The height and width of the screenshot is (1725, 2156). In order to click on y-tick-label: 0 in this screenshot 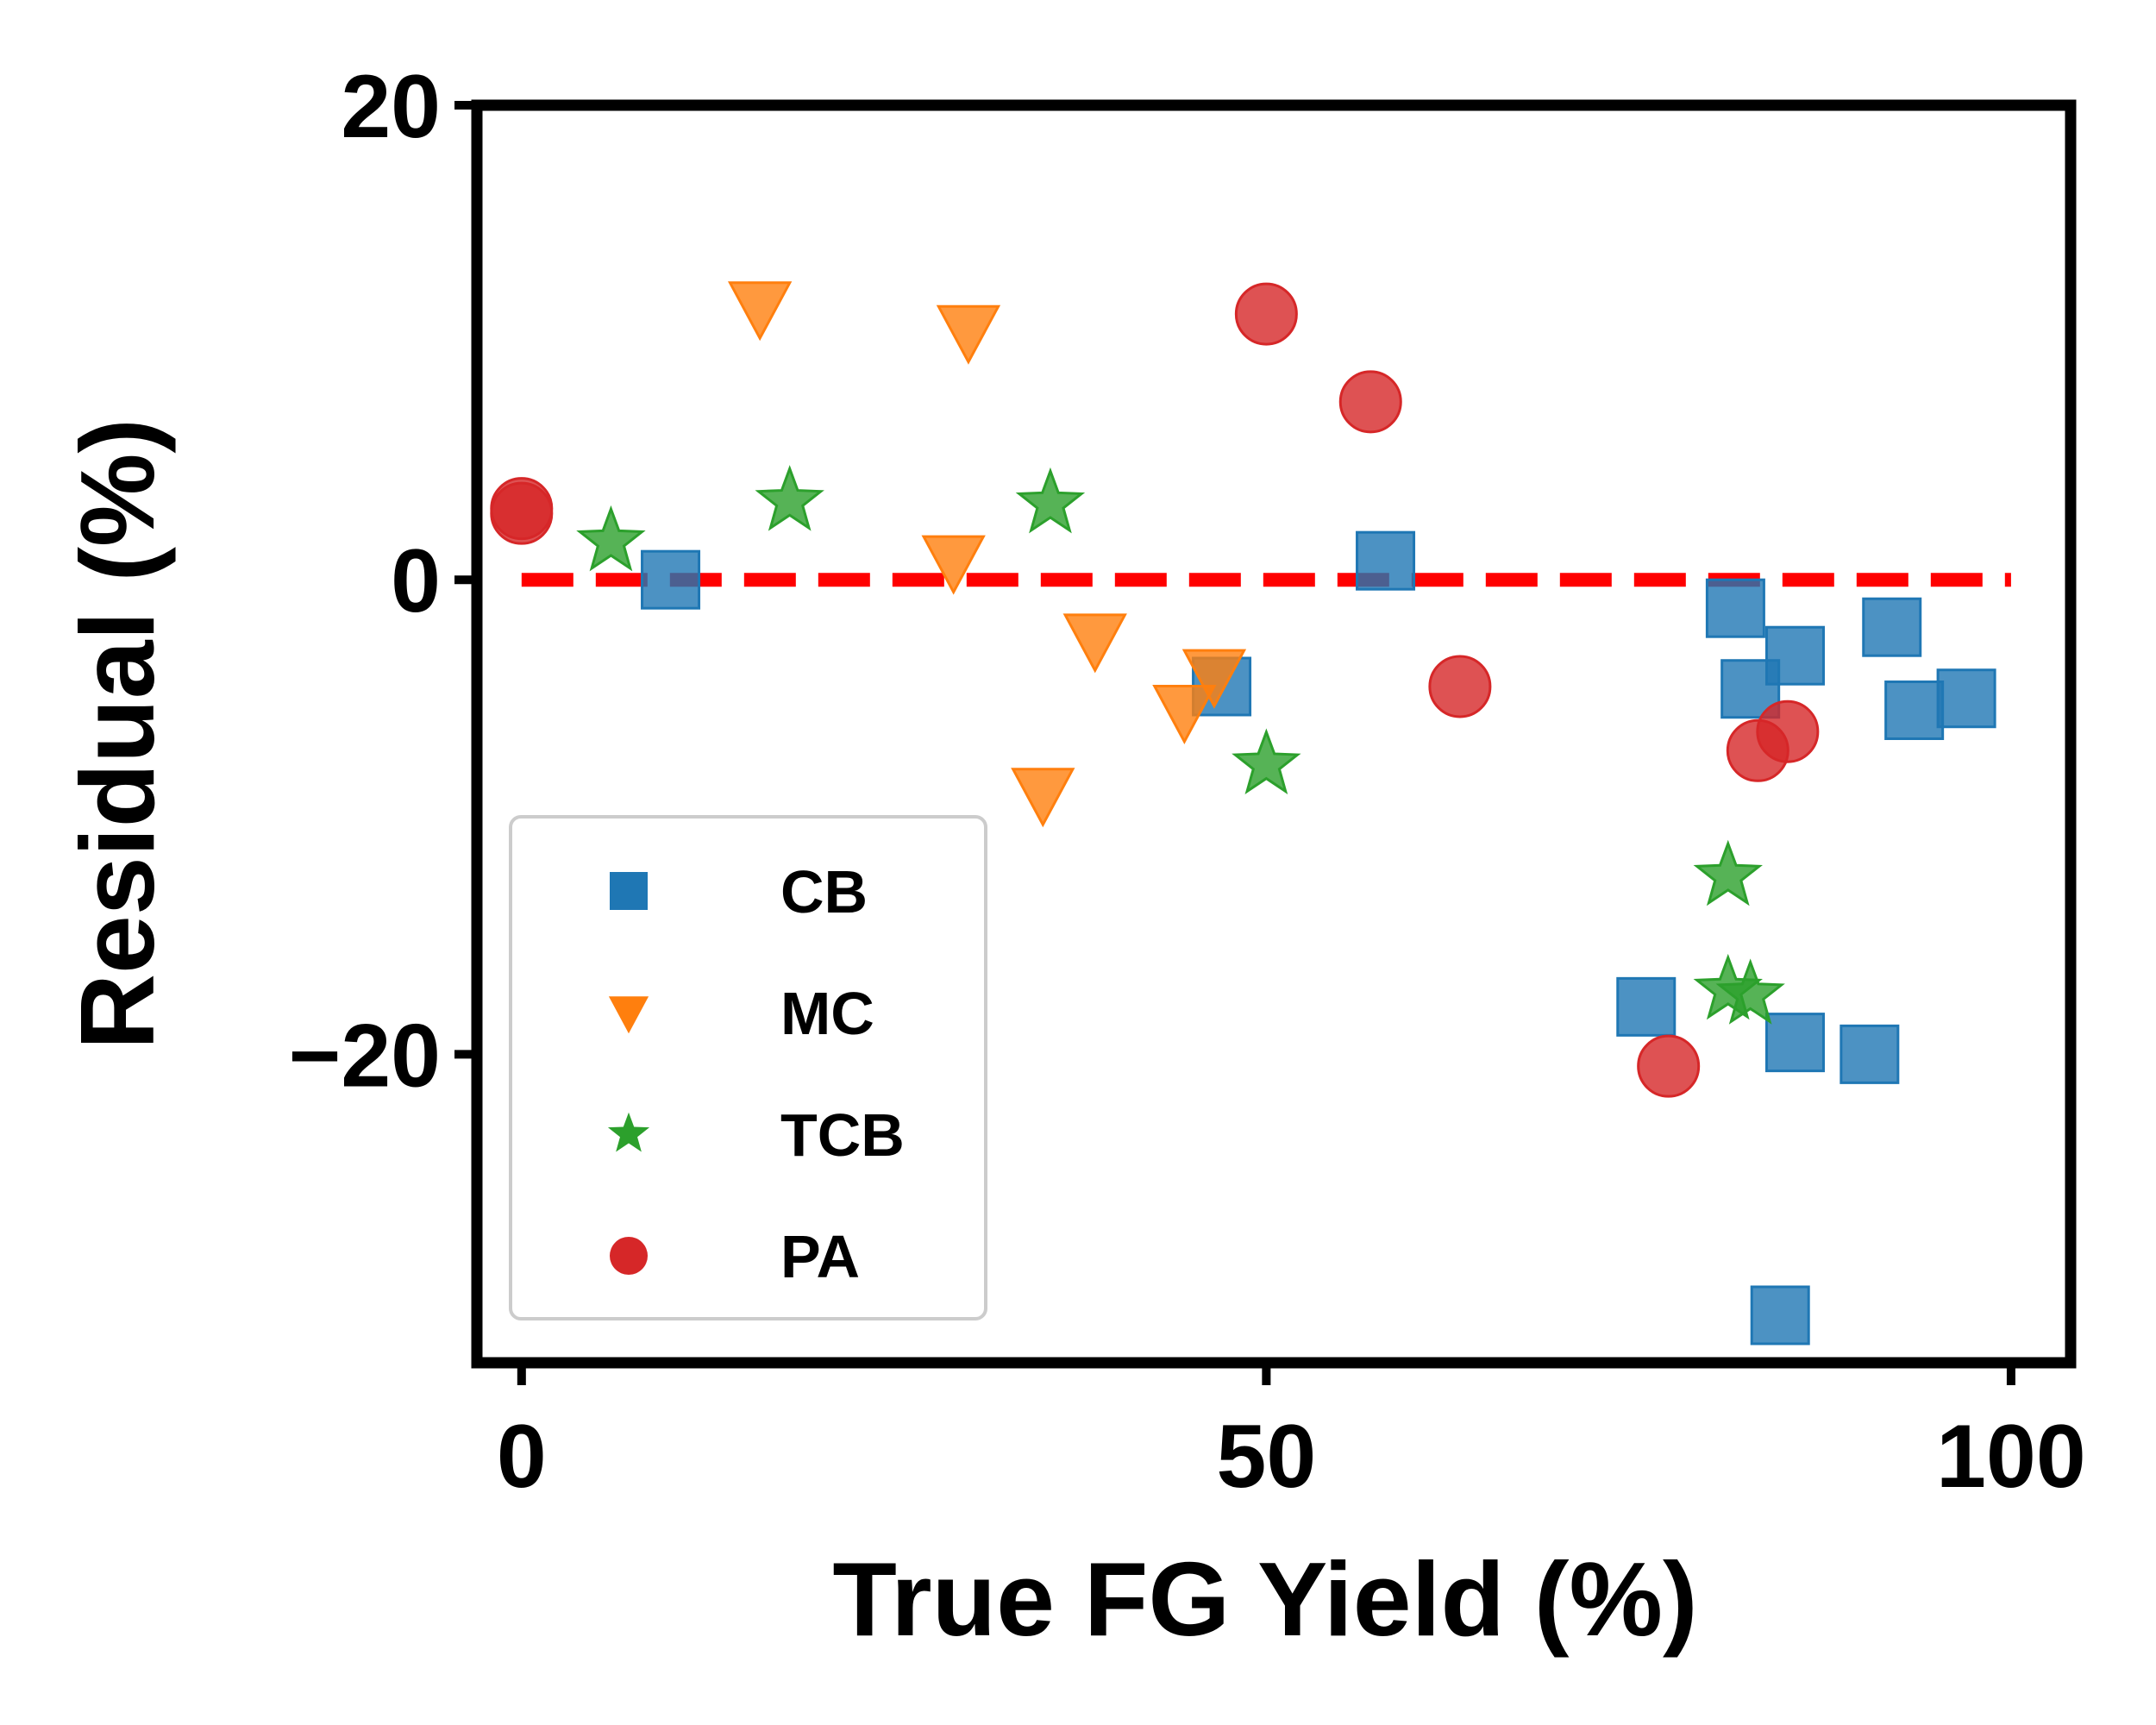, I will do `click(416, 581)`.